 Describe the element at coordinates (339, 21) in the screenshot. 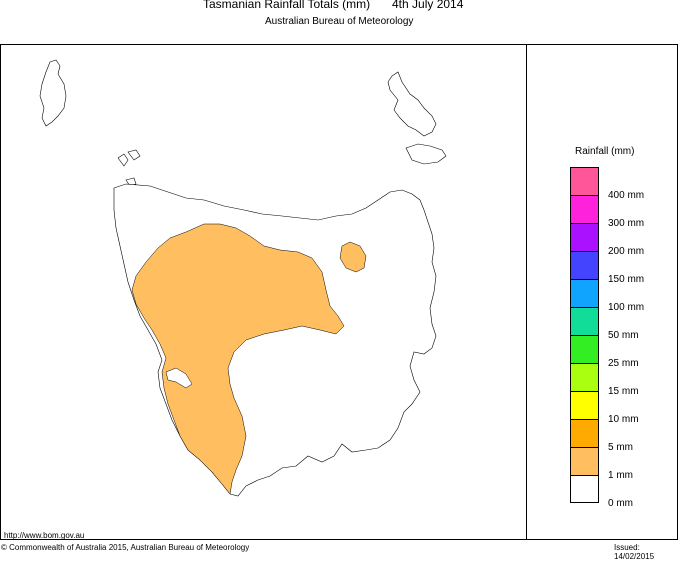

I see `map-subtitle: Australian Bureau of Meteorology` at that location.